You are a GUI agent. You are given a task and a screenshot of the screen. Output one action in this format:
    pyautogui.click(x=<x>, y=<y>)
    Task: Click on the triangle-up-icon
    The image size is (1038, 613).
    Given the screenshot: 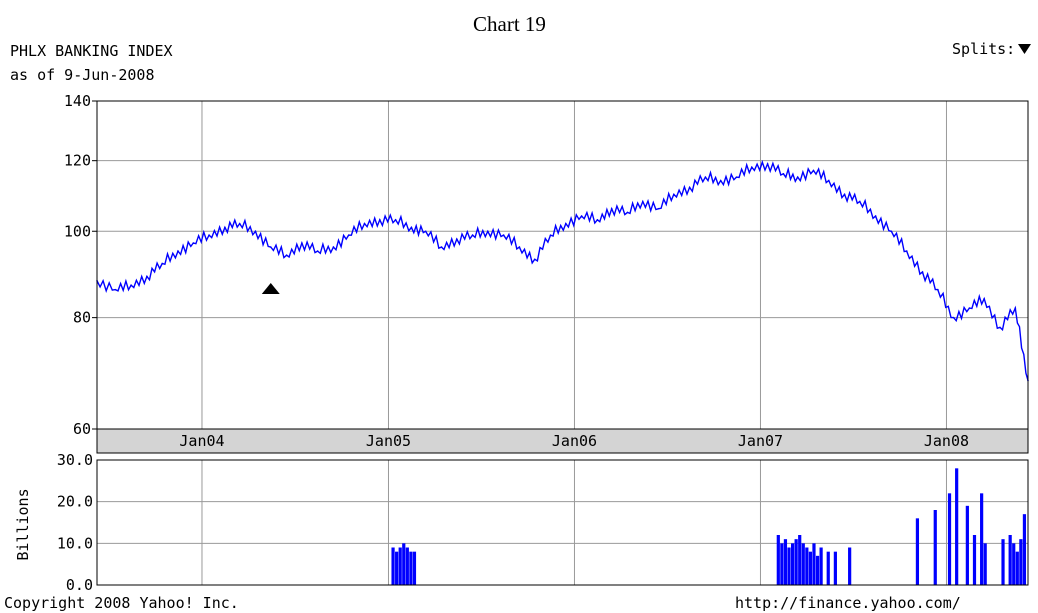 What is the action you would take?
    pyautogui.click(x=270, y=288)
    